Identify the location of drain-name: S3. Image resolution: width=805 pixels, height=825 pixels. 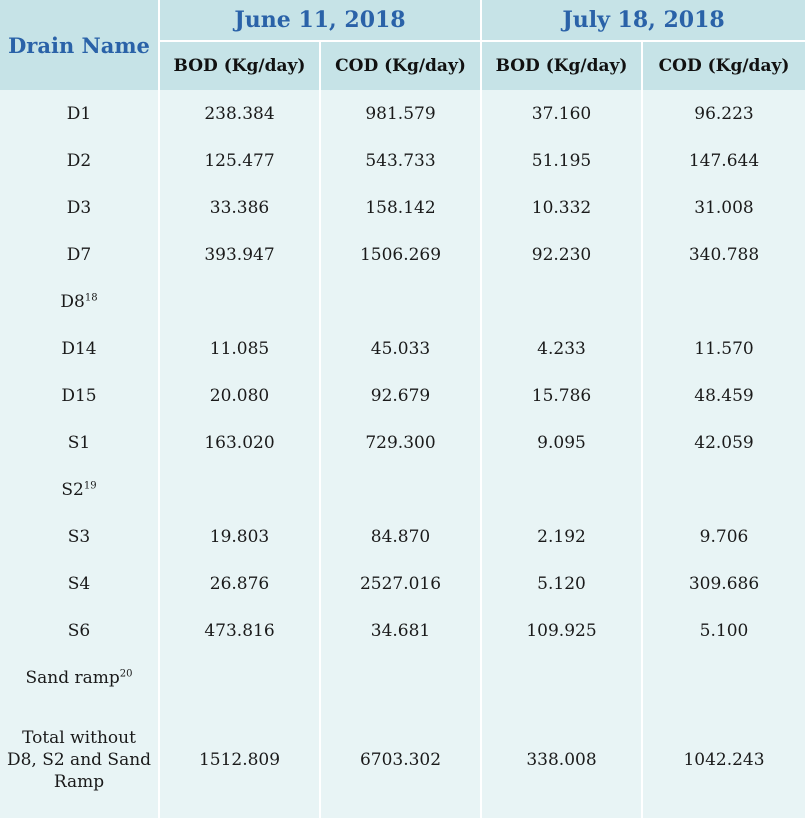
(79, 536).